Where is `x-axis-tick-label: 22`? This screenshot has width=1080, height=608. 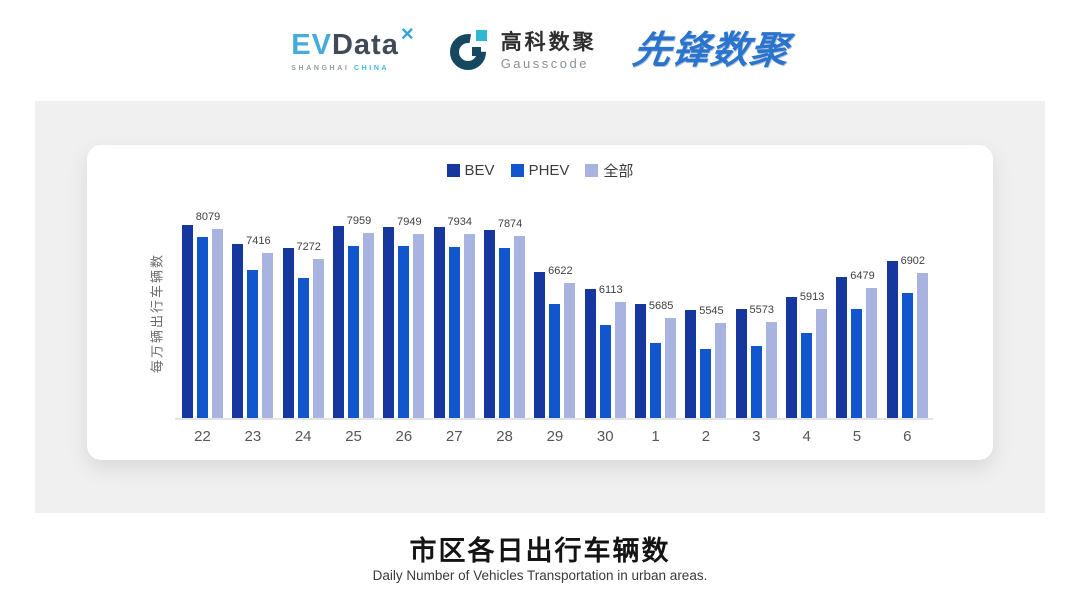
x-axis-tick-label: 22 is located at coordinates (202, 436).